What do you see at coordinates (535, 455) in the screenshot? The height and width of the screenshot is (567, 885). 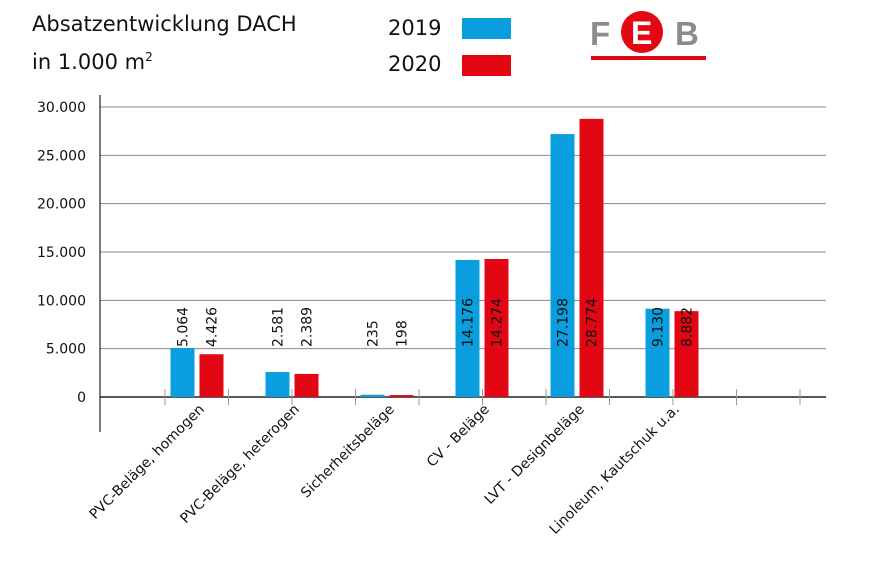 I see `x-tick-label: LVT - Designbeläge` at bounding box center [535, 455].